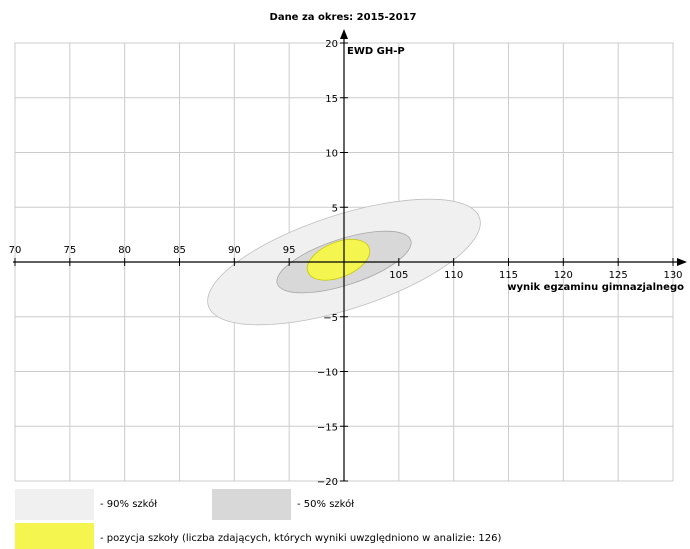 The width and height of the screenshot is (690, 549). What do you see at coordinates (69, 250) in the screenshot?
I see `x-tick-label: 75` at bounding box center [69, 250].